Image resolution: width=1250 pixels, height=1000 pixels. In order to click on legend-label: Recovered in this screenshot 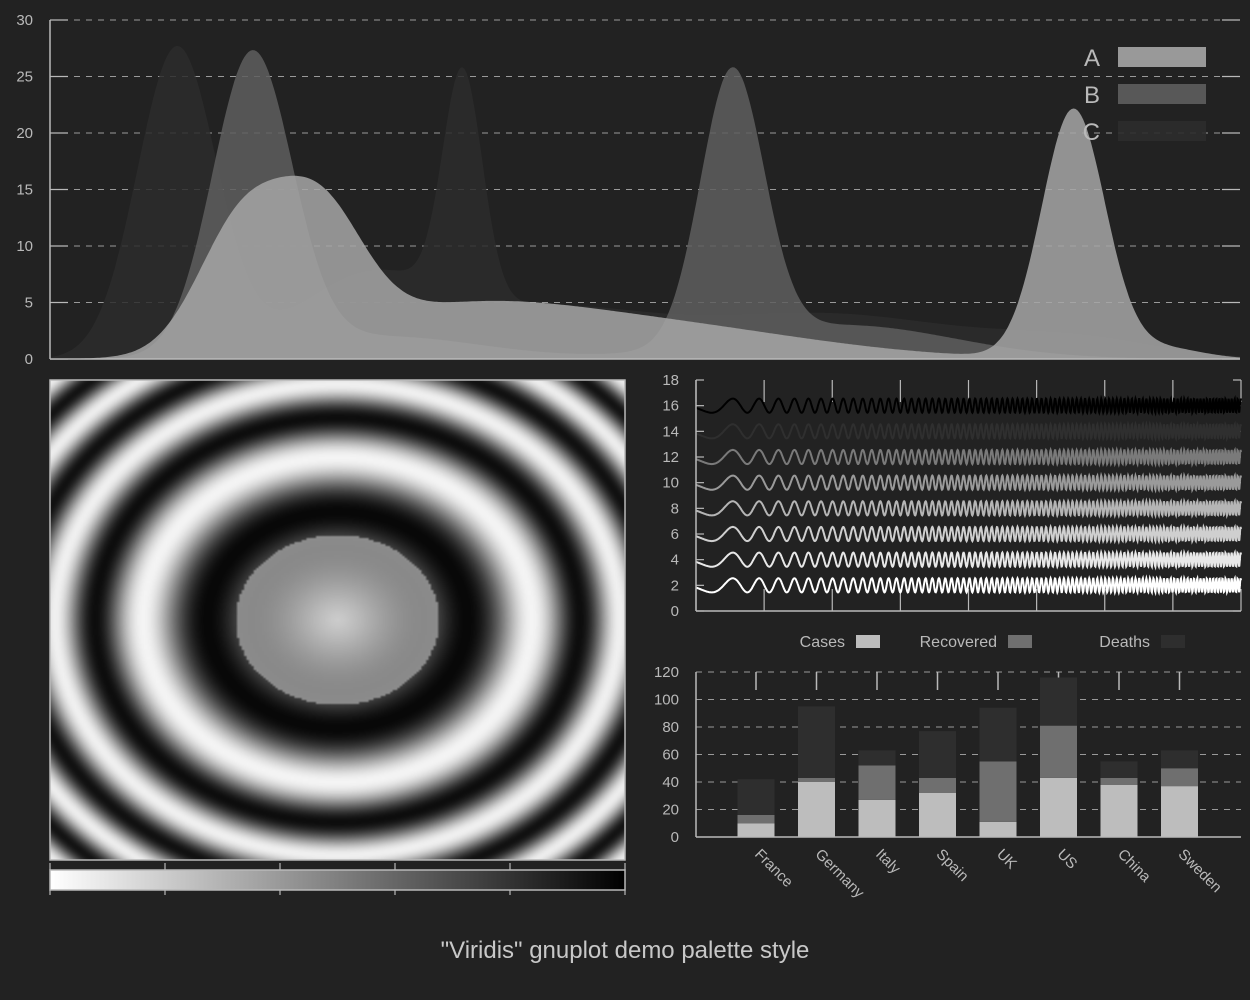, I will do `click(958, 642)`.